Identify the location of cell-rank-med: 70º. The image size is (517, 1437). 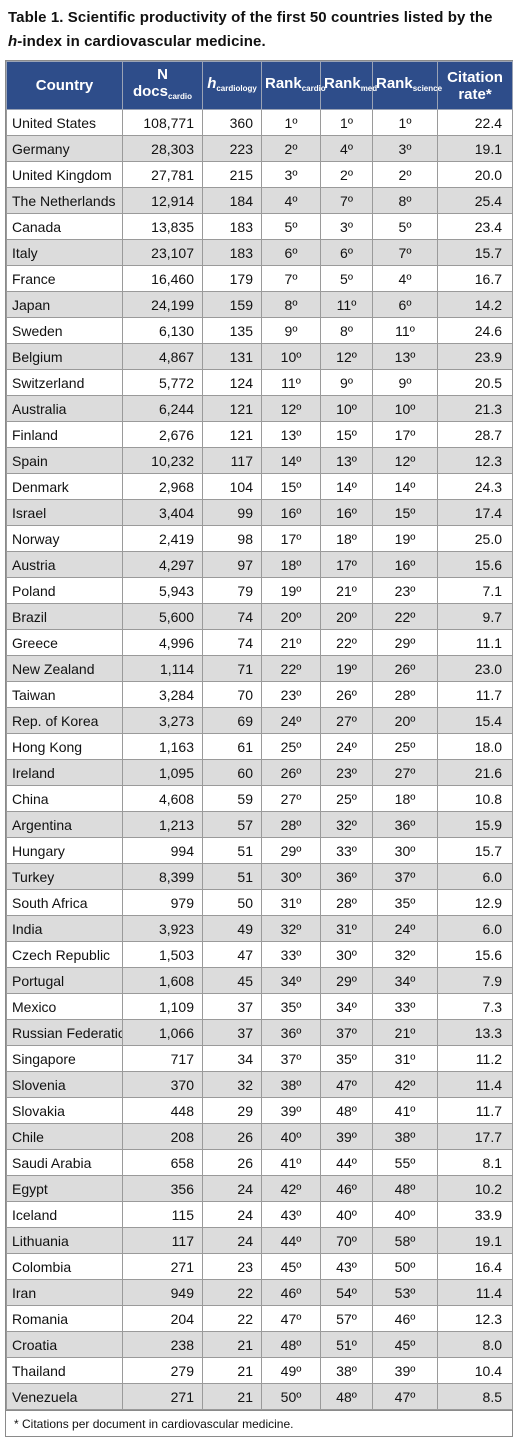
(346, 1240).